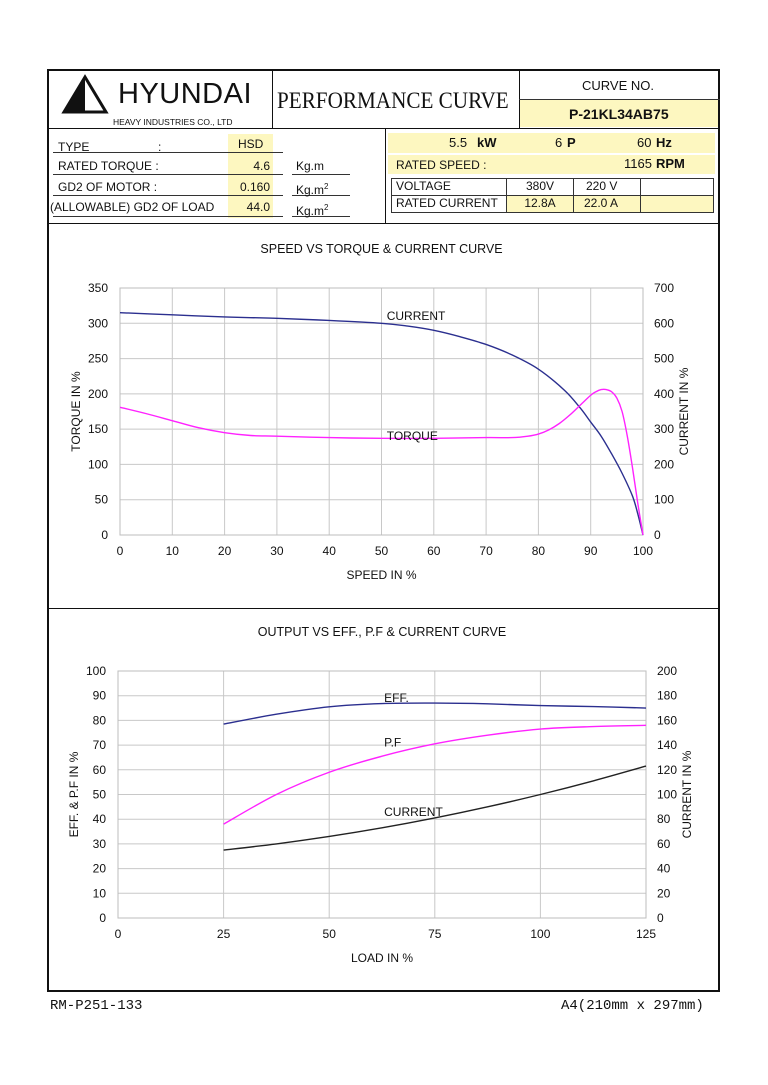 Image resolution: width=768 pixels, height=1085 pixels. I want to click on c1-x-tick-label: 20, so click(225, 551).